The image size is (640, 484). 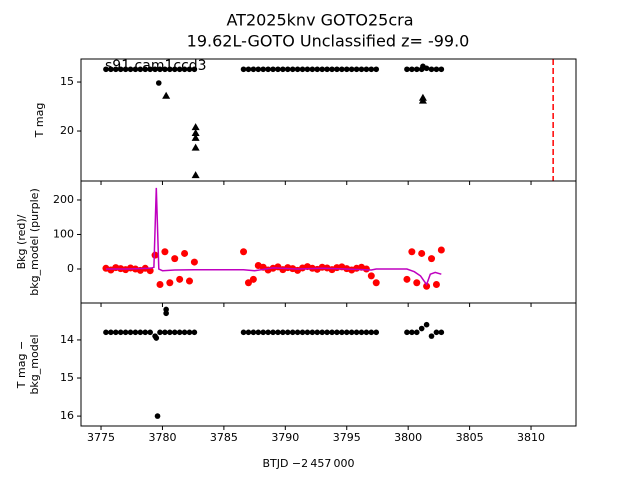 What do you see at coordinates (34, 241) in the screenshot?
I see `y-axis-label: bkg_model (purple)` at bounding box center [34, 241].